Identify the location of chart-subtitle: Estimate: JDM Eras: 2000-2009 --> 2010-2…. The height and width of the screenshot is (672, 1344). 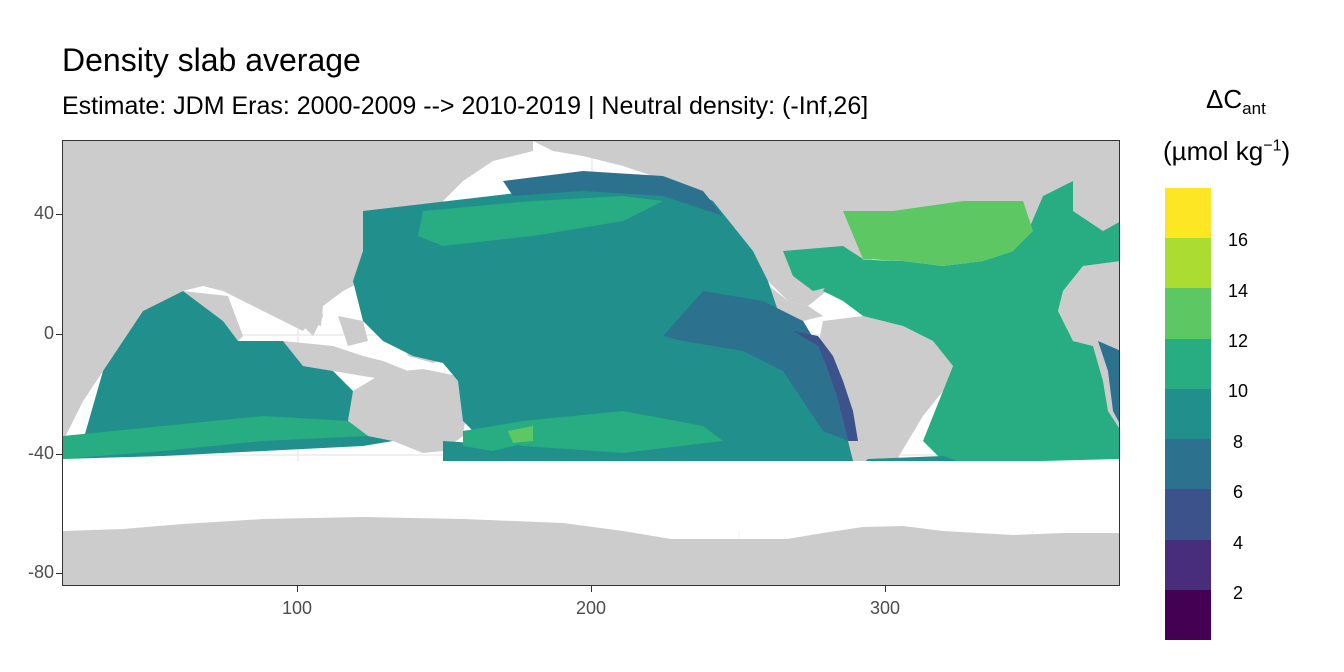
(465, 106).